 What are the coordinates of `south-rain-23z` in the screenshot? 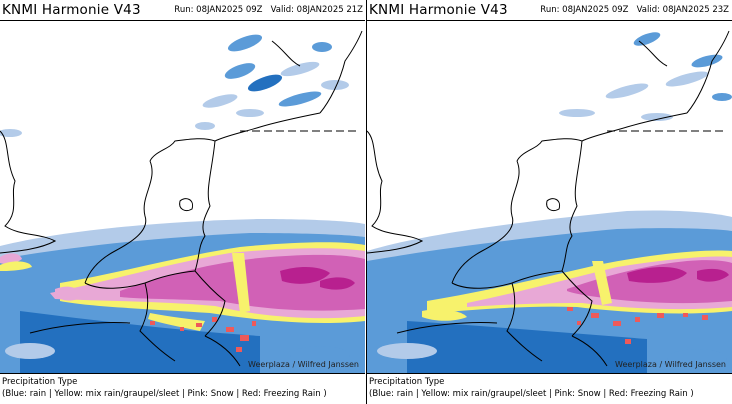 It's located at (552, 356).